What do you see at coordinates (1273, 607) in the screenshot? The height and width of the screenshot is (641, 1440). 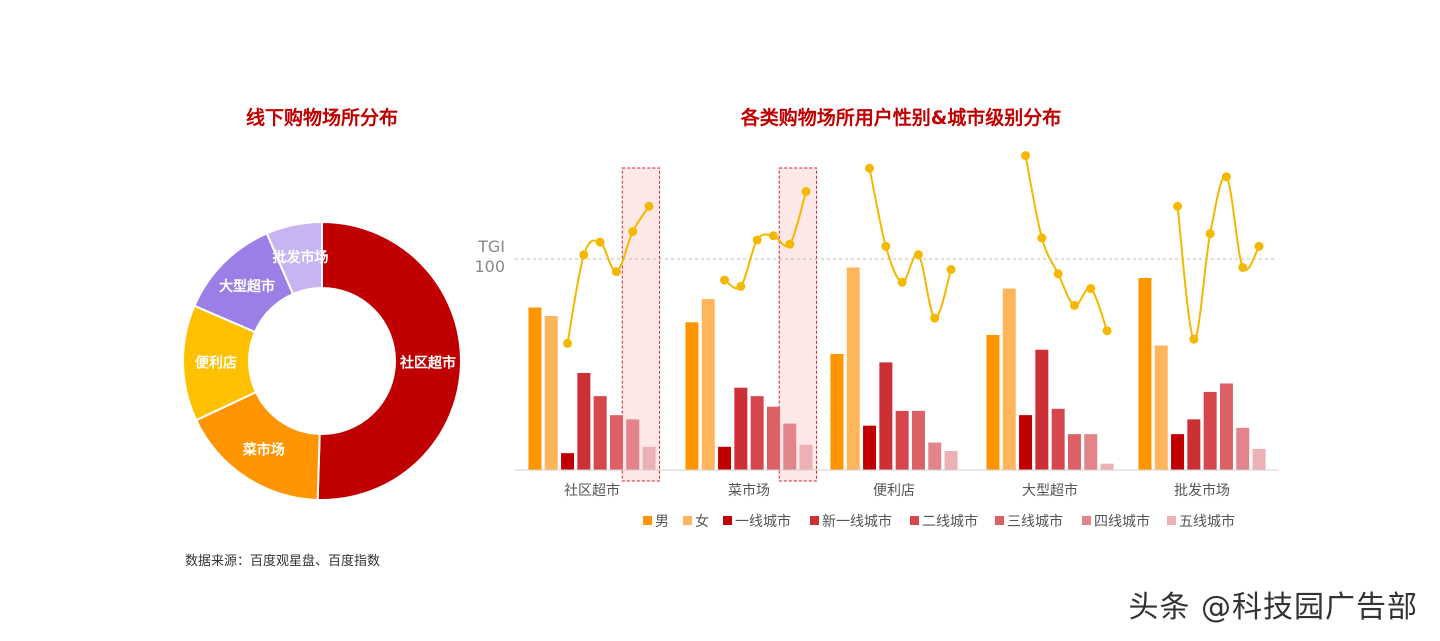 I see `watermark: 头条 @科技园广告部` at bounding box center [1273, 607].